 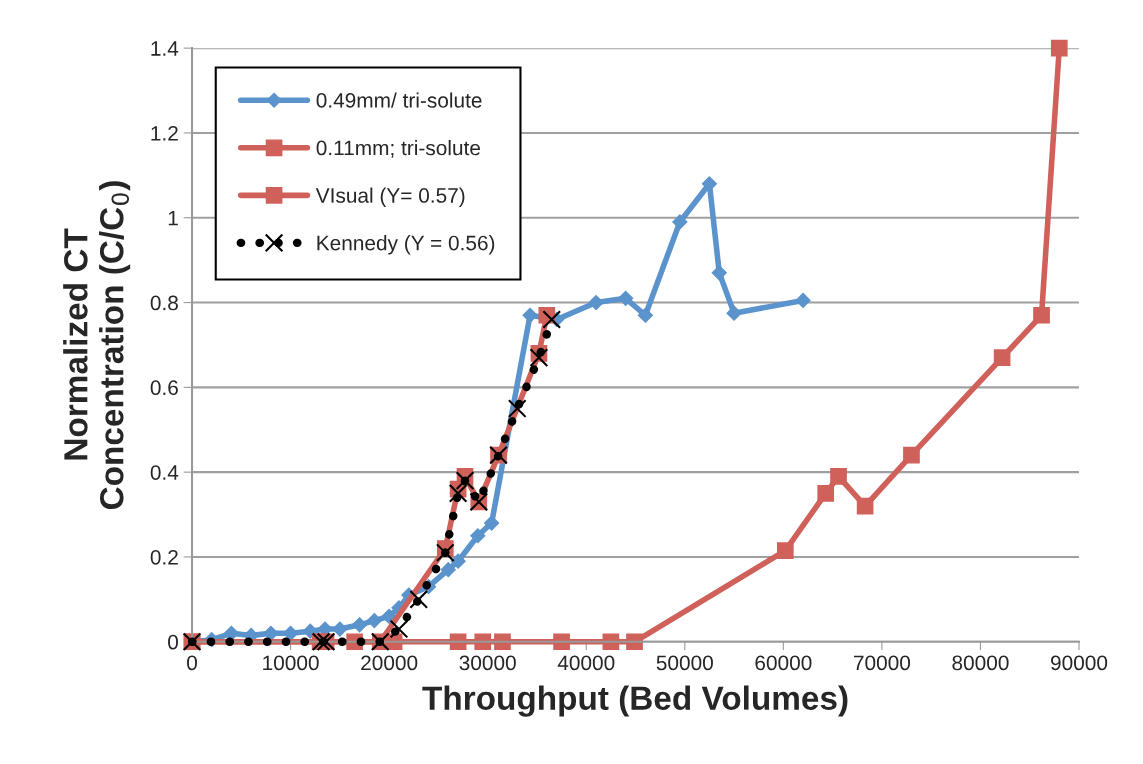 What do you see at coordinates (684, 663) in the screenshot?
I see `x-tick-label: 50000` at bounding box center [684, 663].